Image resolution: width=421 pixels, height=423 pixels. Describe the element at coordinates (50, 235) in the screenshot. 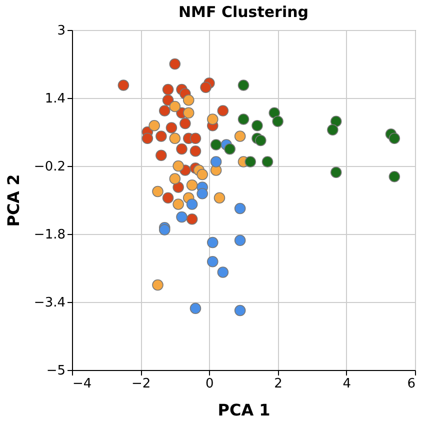

I see `y-tick-label: −1.8` at that location.